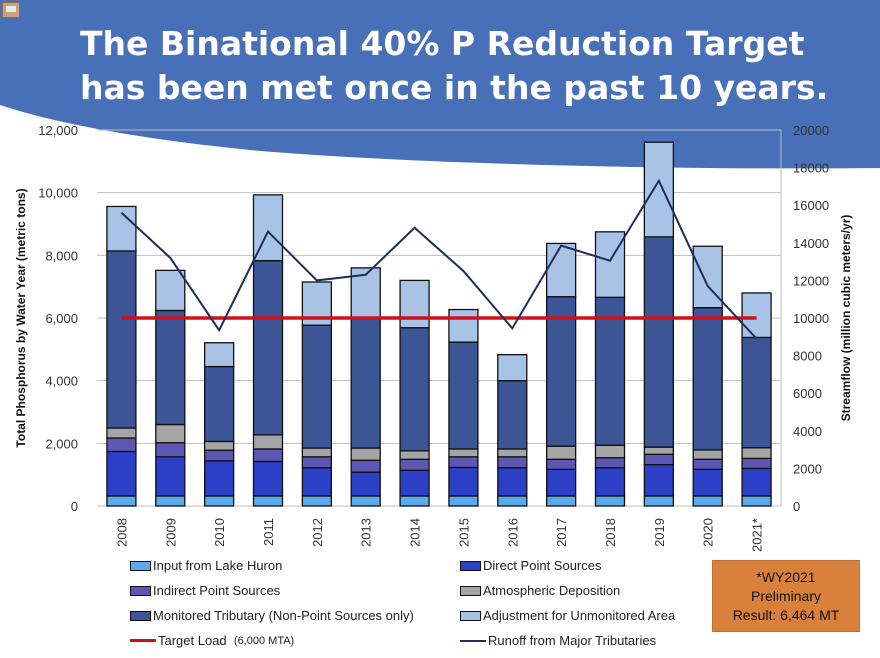 Image resolution: width=880 pixels, height=658 pixels. What do you see at coordinates (74, 506) in the screenshot?
I see `y-tick-label: 0` at bounding box center [74, 506].